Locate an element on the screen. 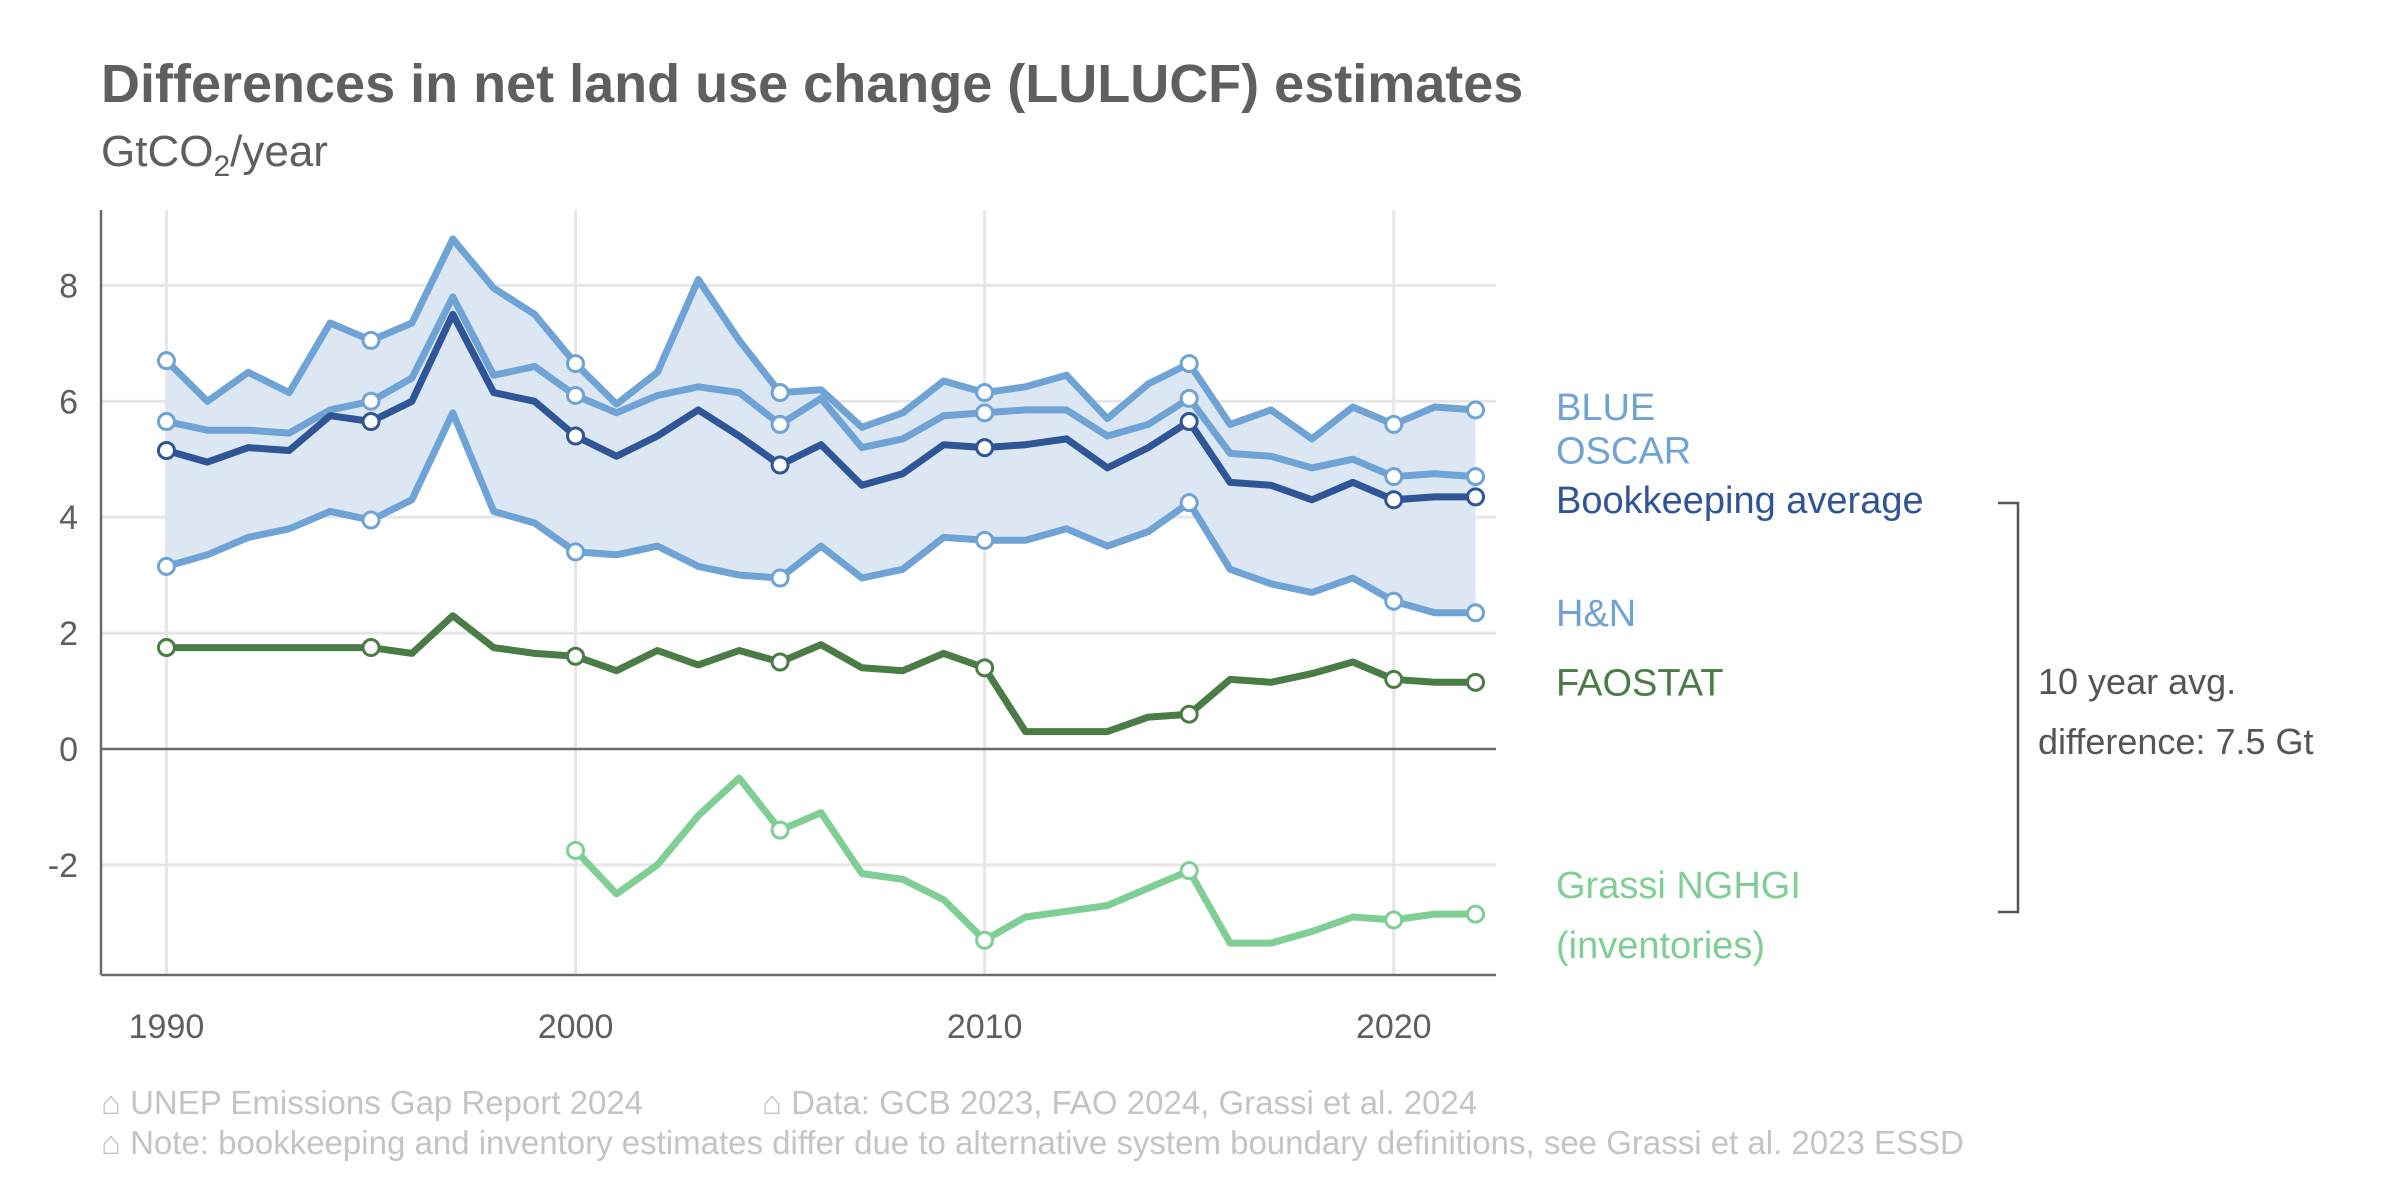 This screenshot has width=2400, height=1200. series-line-oscar is located at coordinates (821, 387).